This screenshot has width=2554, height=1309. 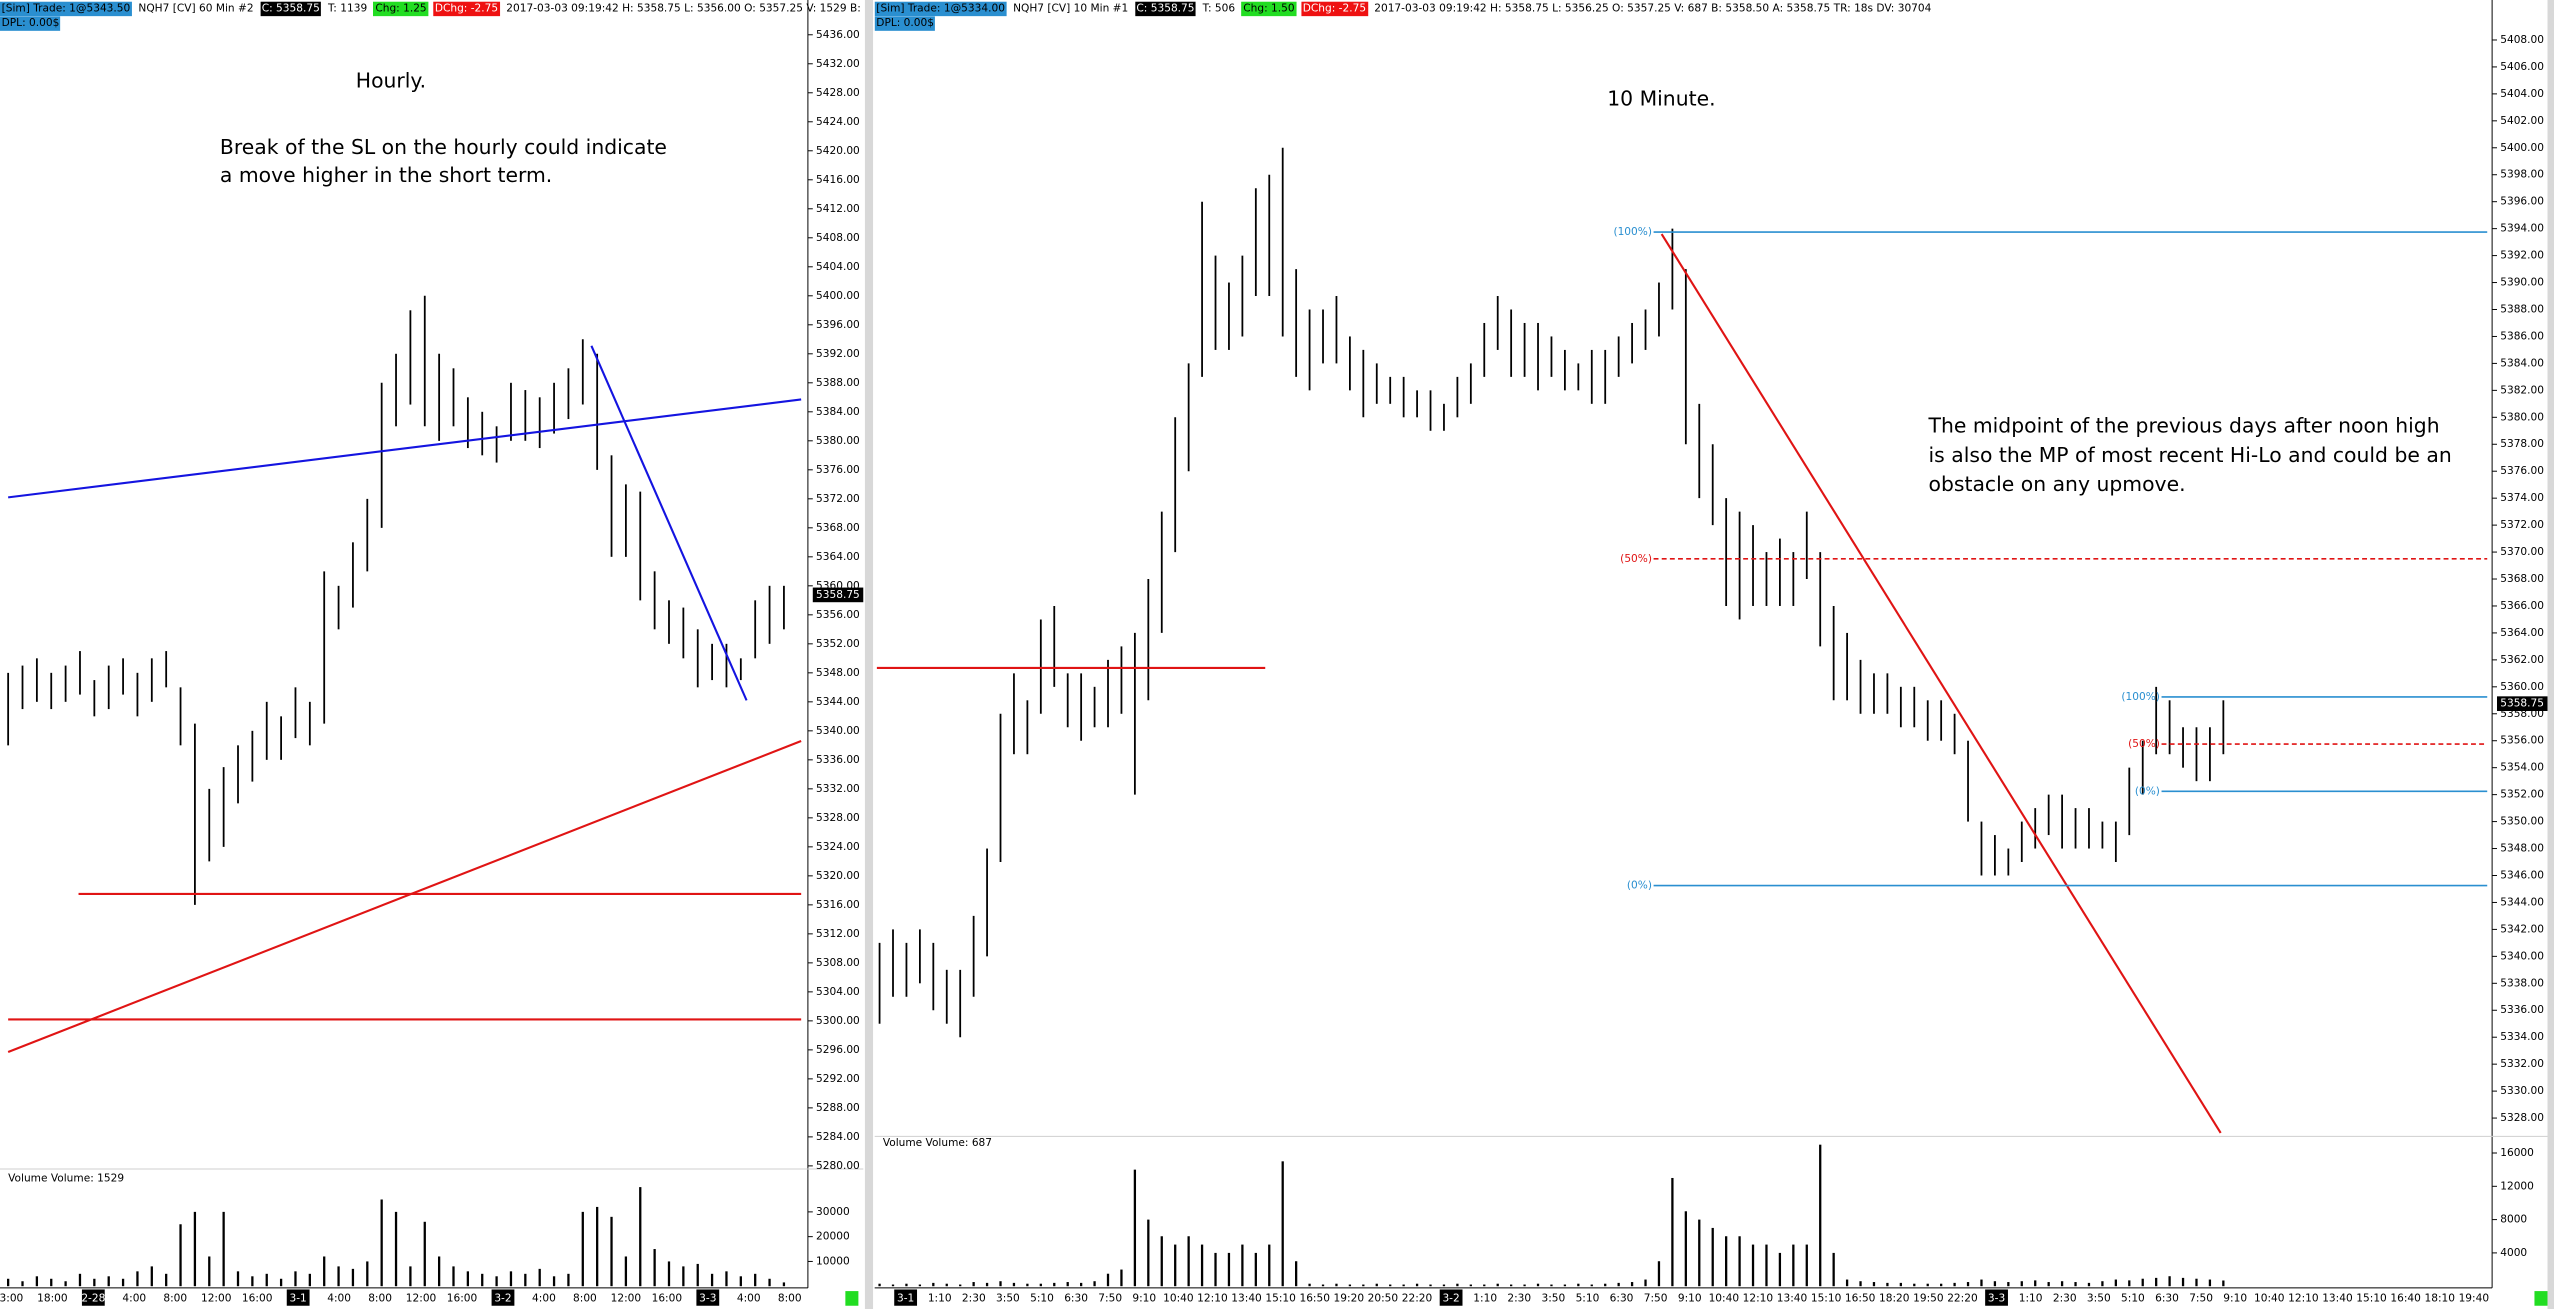 What do you see at coordinates (30, 23) in the screenshot?
I see `dpl: DPL: 0.00$` at bounding box center [30, 23].